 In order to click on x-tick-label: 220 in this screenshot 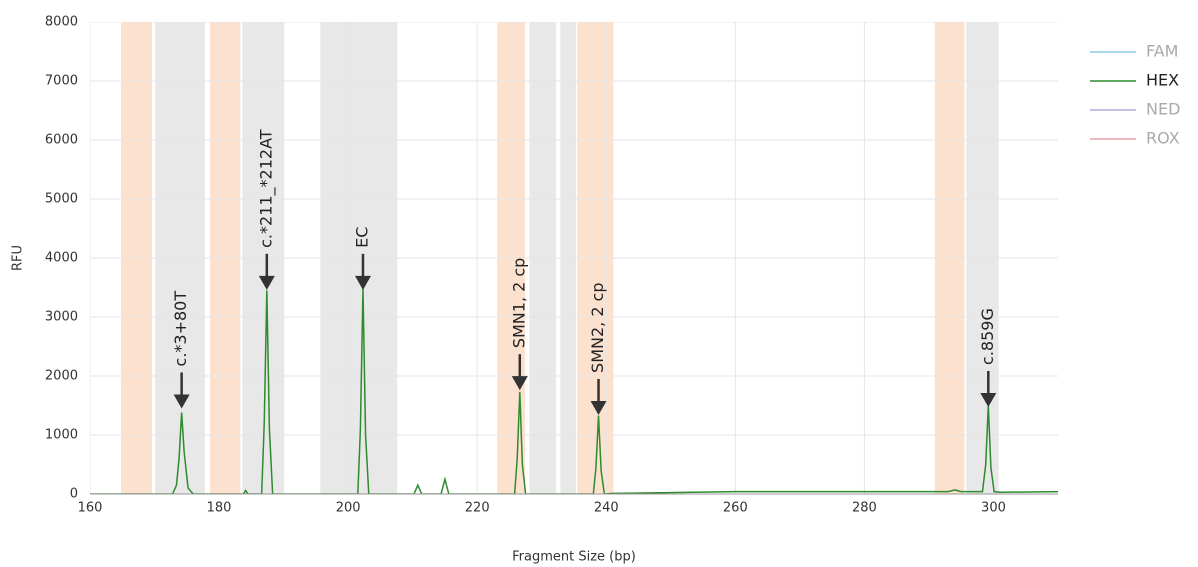, I will do `click(477, 508)`.